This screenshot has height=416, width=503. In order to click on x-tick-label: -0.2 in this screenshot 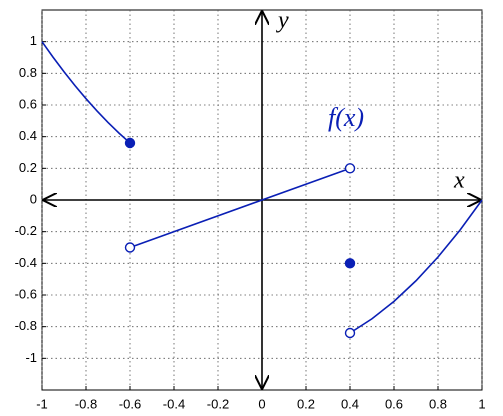, I will do `click(218, 403)`.